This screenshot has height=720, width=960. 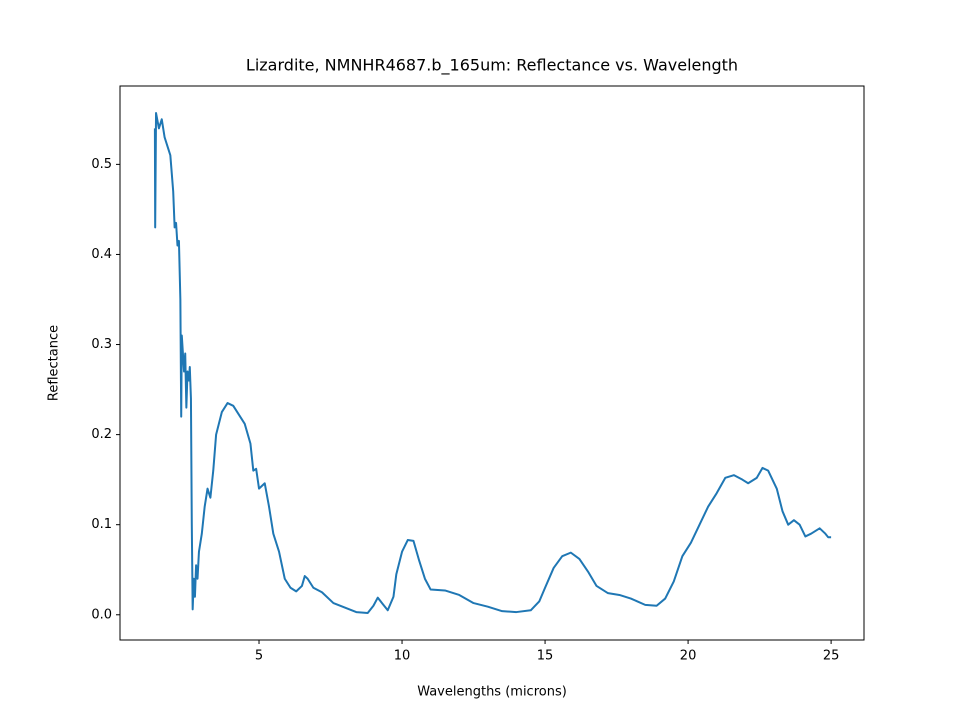 I want to click on y-tick-label: 0.1, so click(x=101, y=524).